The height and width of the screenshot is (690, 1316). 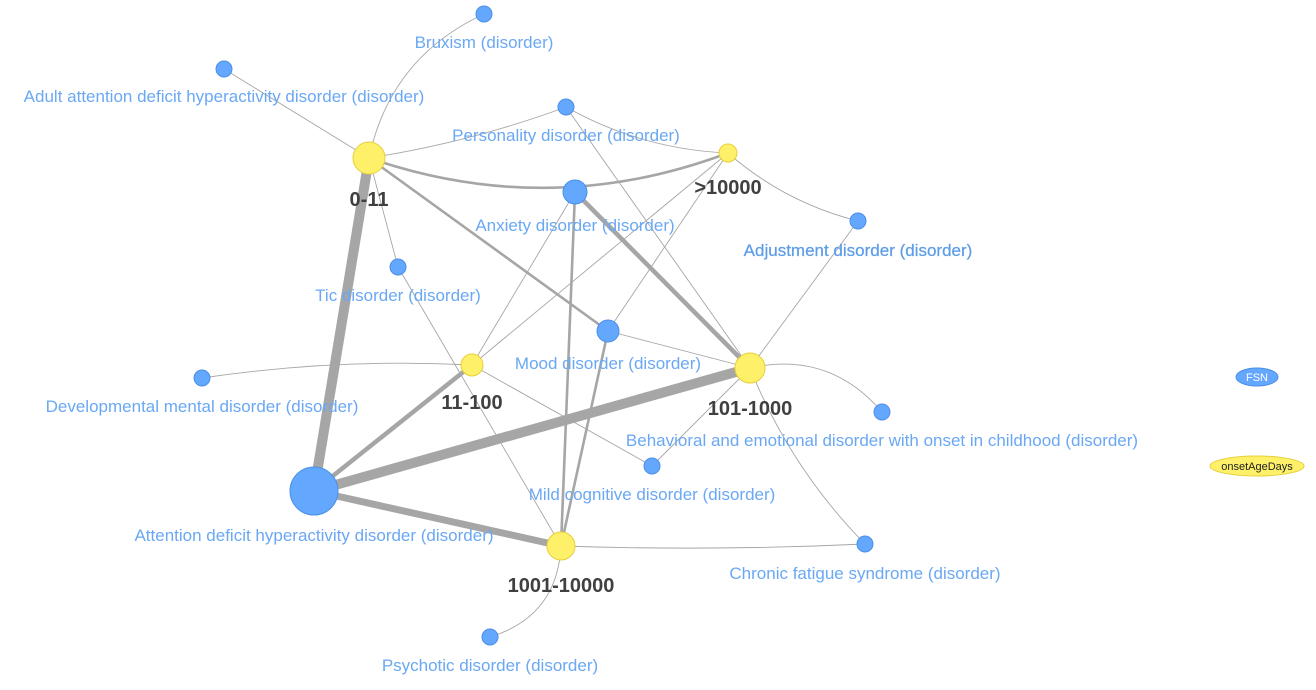 I want to click on edge-age-0-11-to-mood, so click(x=488, y=244).